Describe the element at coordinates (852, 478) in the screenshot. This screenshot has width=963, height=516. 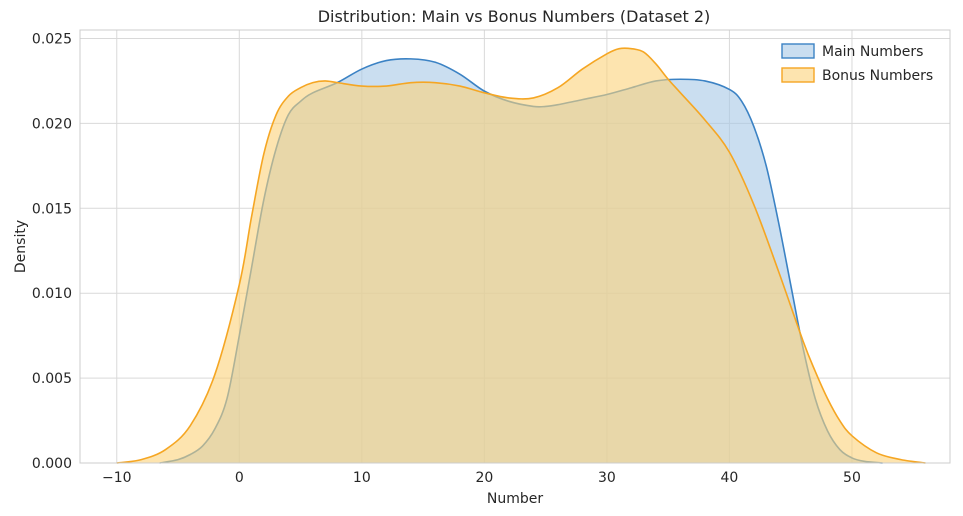
I see `x-tick-label: 50` at that location.